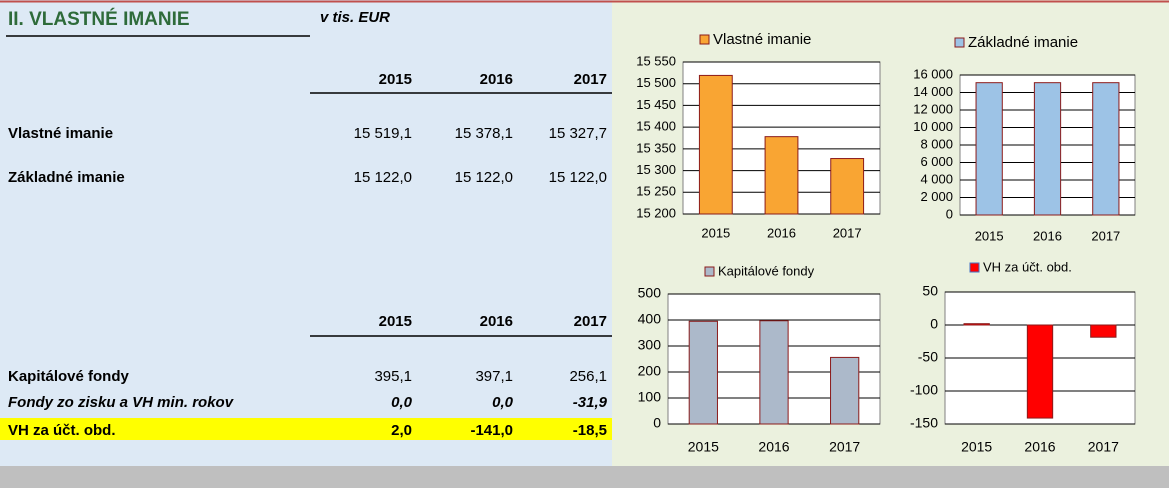  I want to click on y-tick-label: 15 500, so click(656, 82).